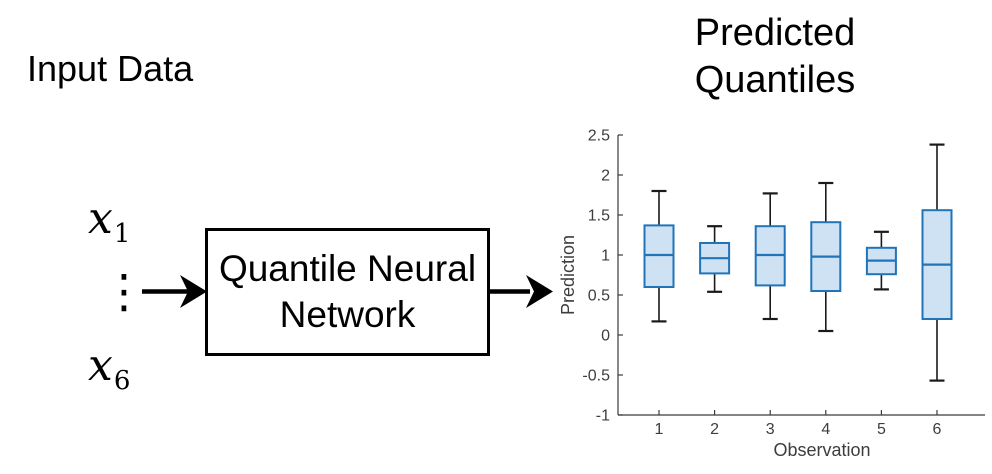 This screenshot has width=992, height=474. What do you see at coordinates (347, 314) in the screenshot?
I see `nn-box-label-line2: Network` at bounding box center [347, 314].